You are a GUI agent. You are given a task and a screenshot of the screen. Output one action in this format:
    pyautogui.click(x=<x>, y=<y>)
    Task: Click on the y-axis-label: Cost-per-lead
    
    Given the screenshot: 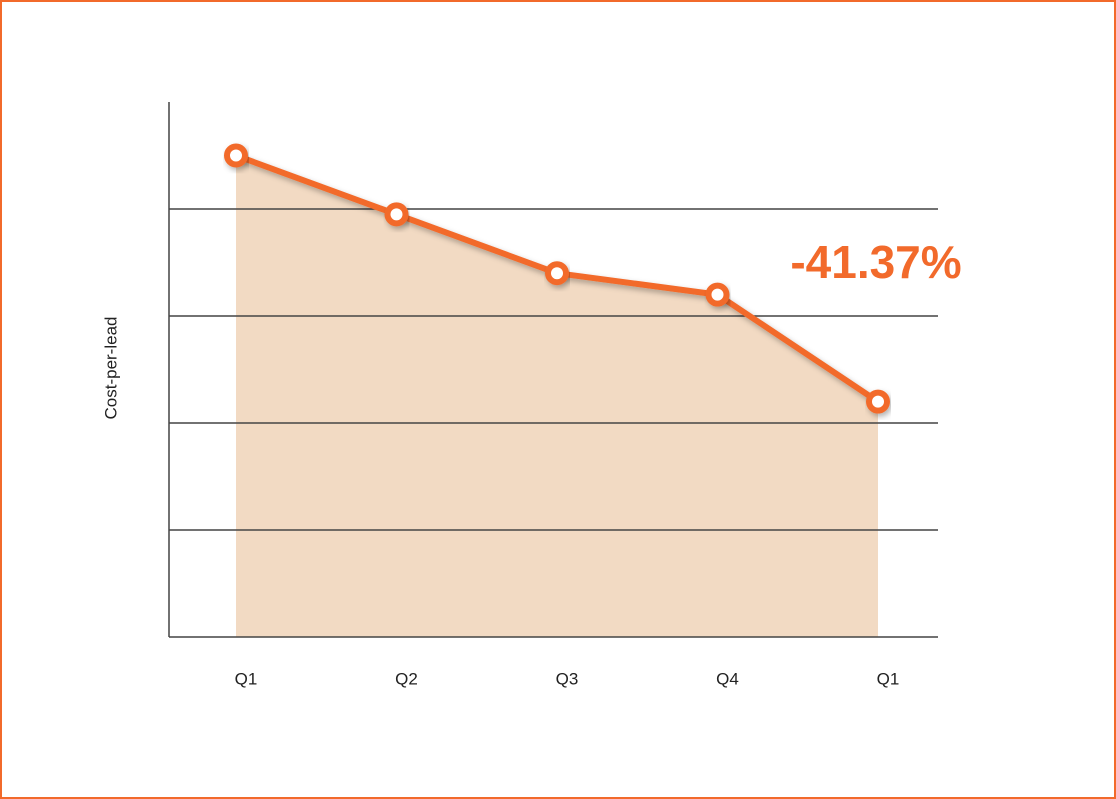 What is the action you would take?
    pyautogui.click(x=110, y=368)
    